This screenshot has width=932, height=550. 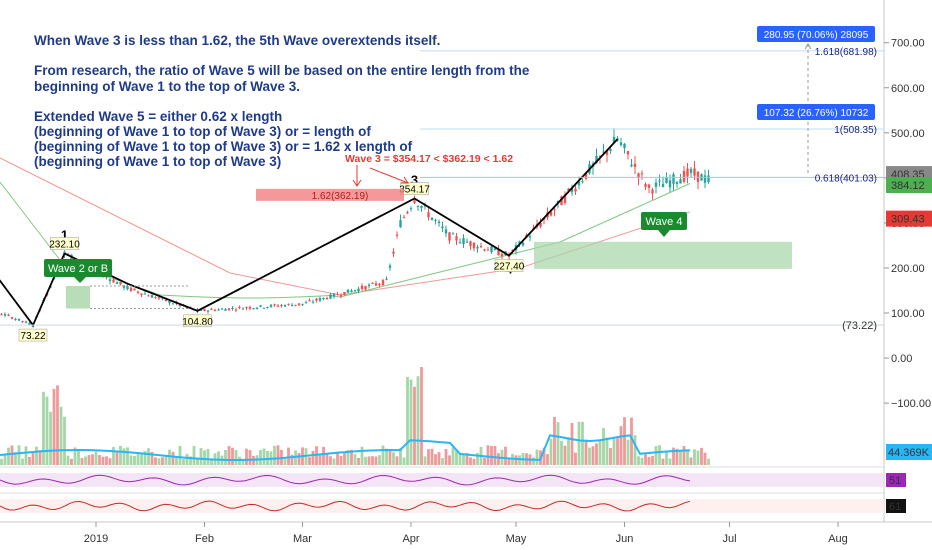 What do you see at coordinates (158, 161) in the screenshot?
I see `annotation-line-3d: (beginning of Wave 1 to top of Wave 3)` at bounding box center [158, 161].